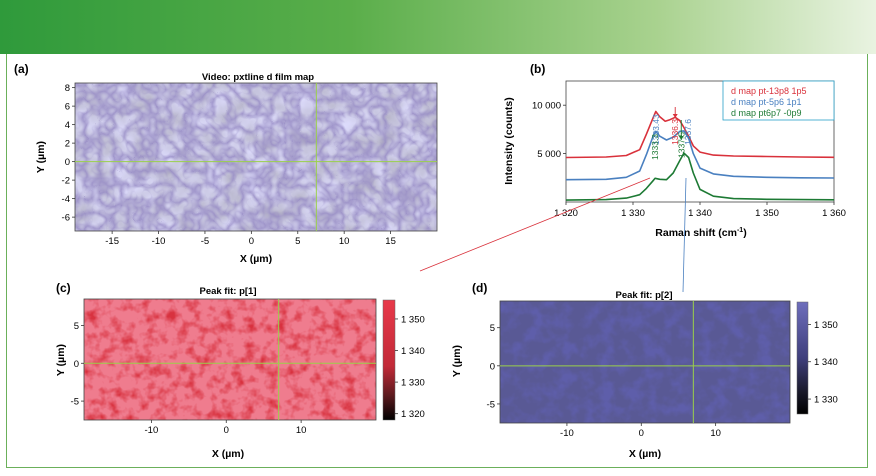 This screenshot has width=876, height=476. I want to click on panel-c-label: (c), so click(63, 288).